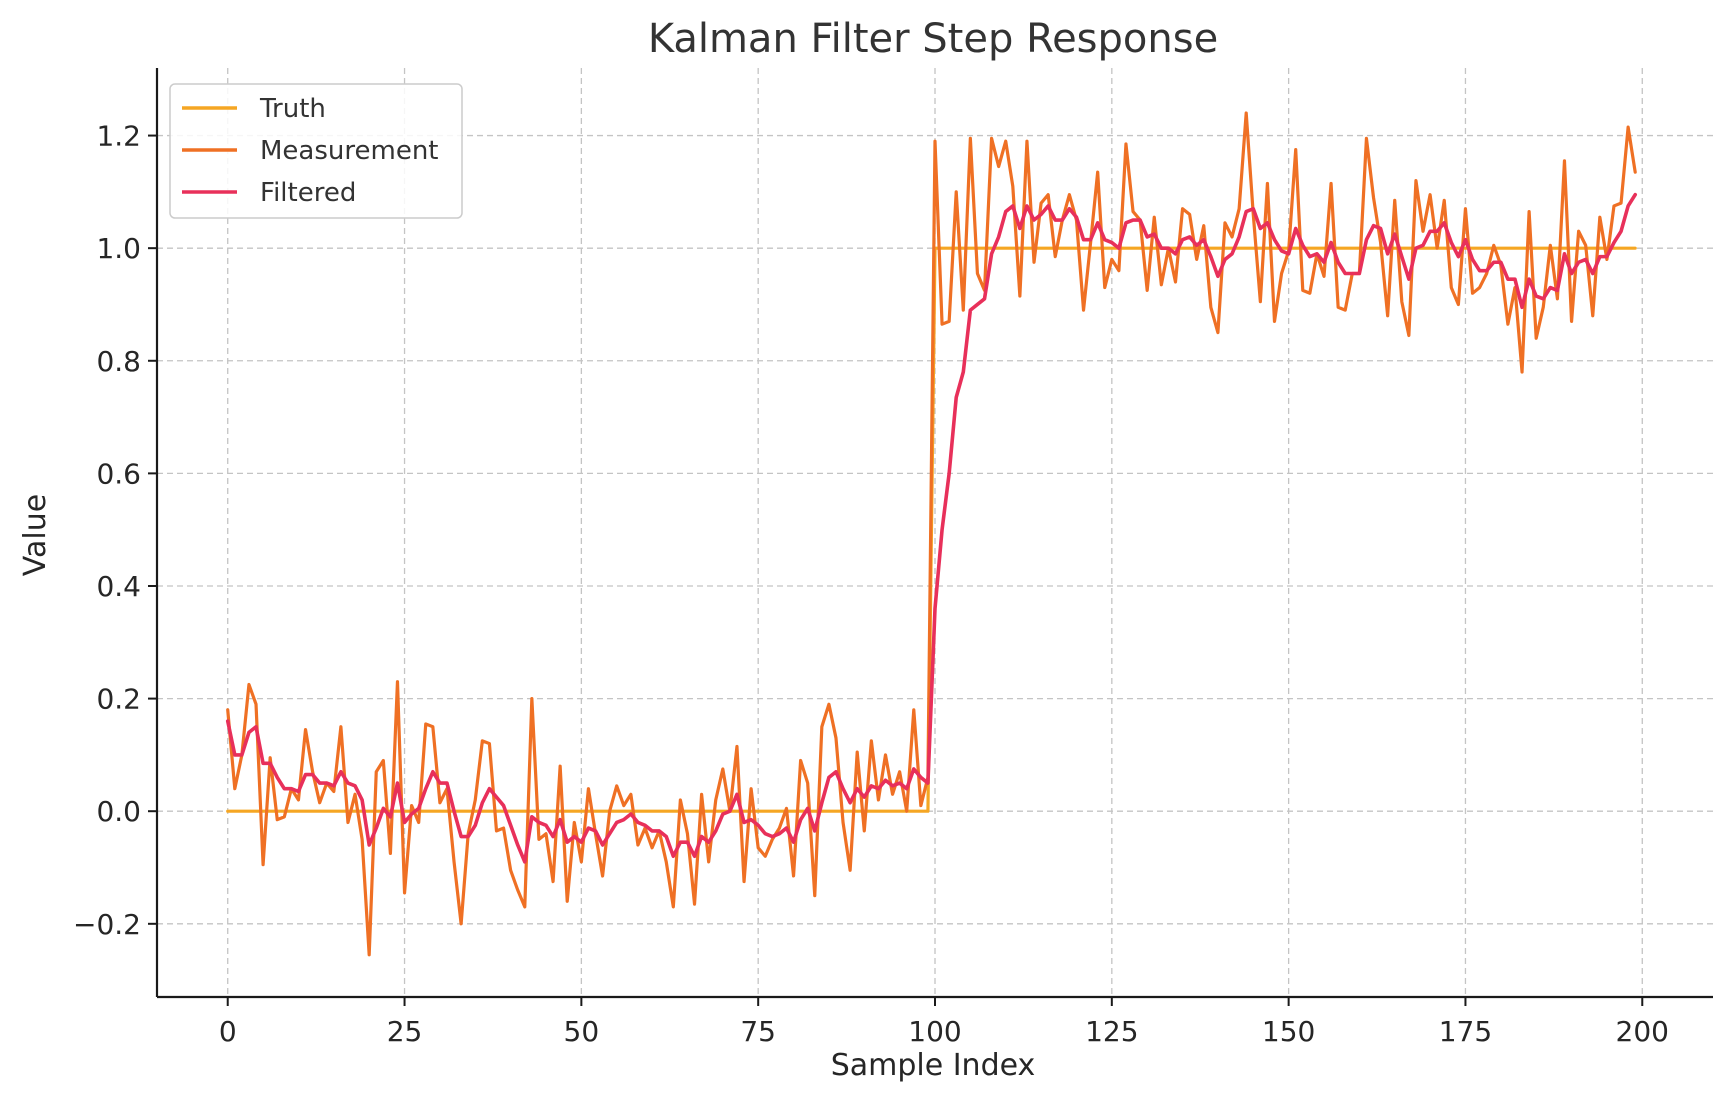 Image resolution: width=1725 pixels, height=1101 pixels. What do you see at coordinates (118, 248) in the screenshot?
I see `y-tick-label: 1.0` at bounding box center [118, 248].